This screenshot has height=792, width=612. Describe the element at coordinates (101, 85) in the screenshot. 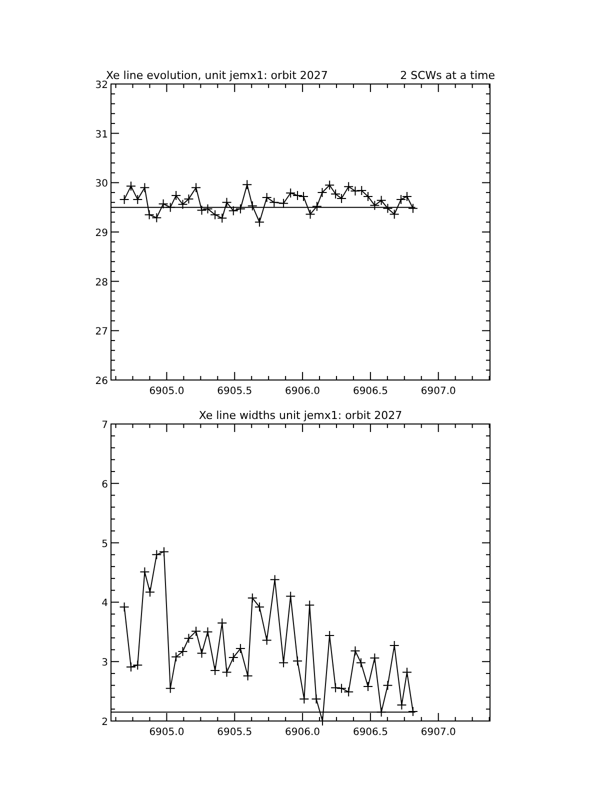

I see `y-tick-label: 32` at that location.